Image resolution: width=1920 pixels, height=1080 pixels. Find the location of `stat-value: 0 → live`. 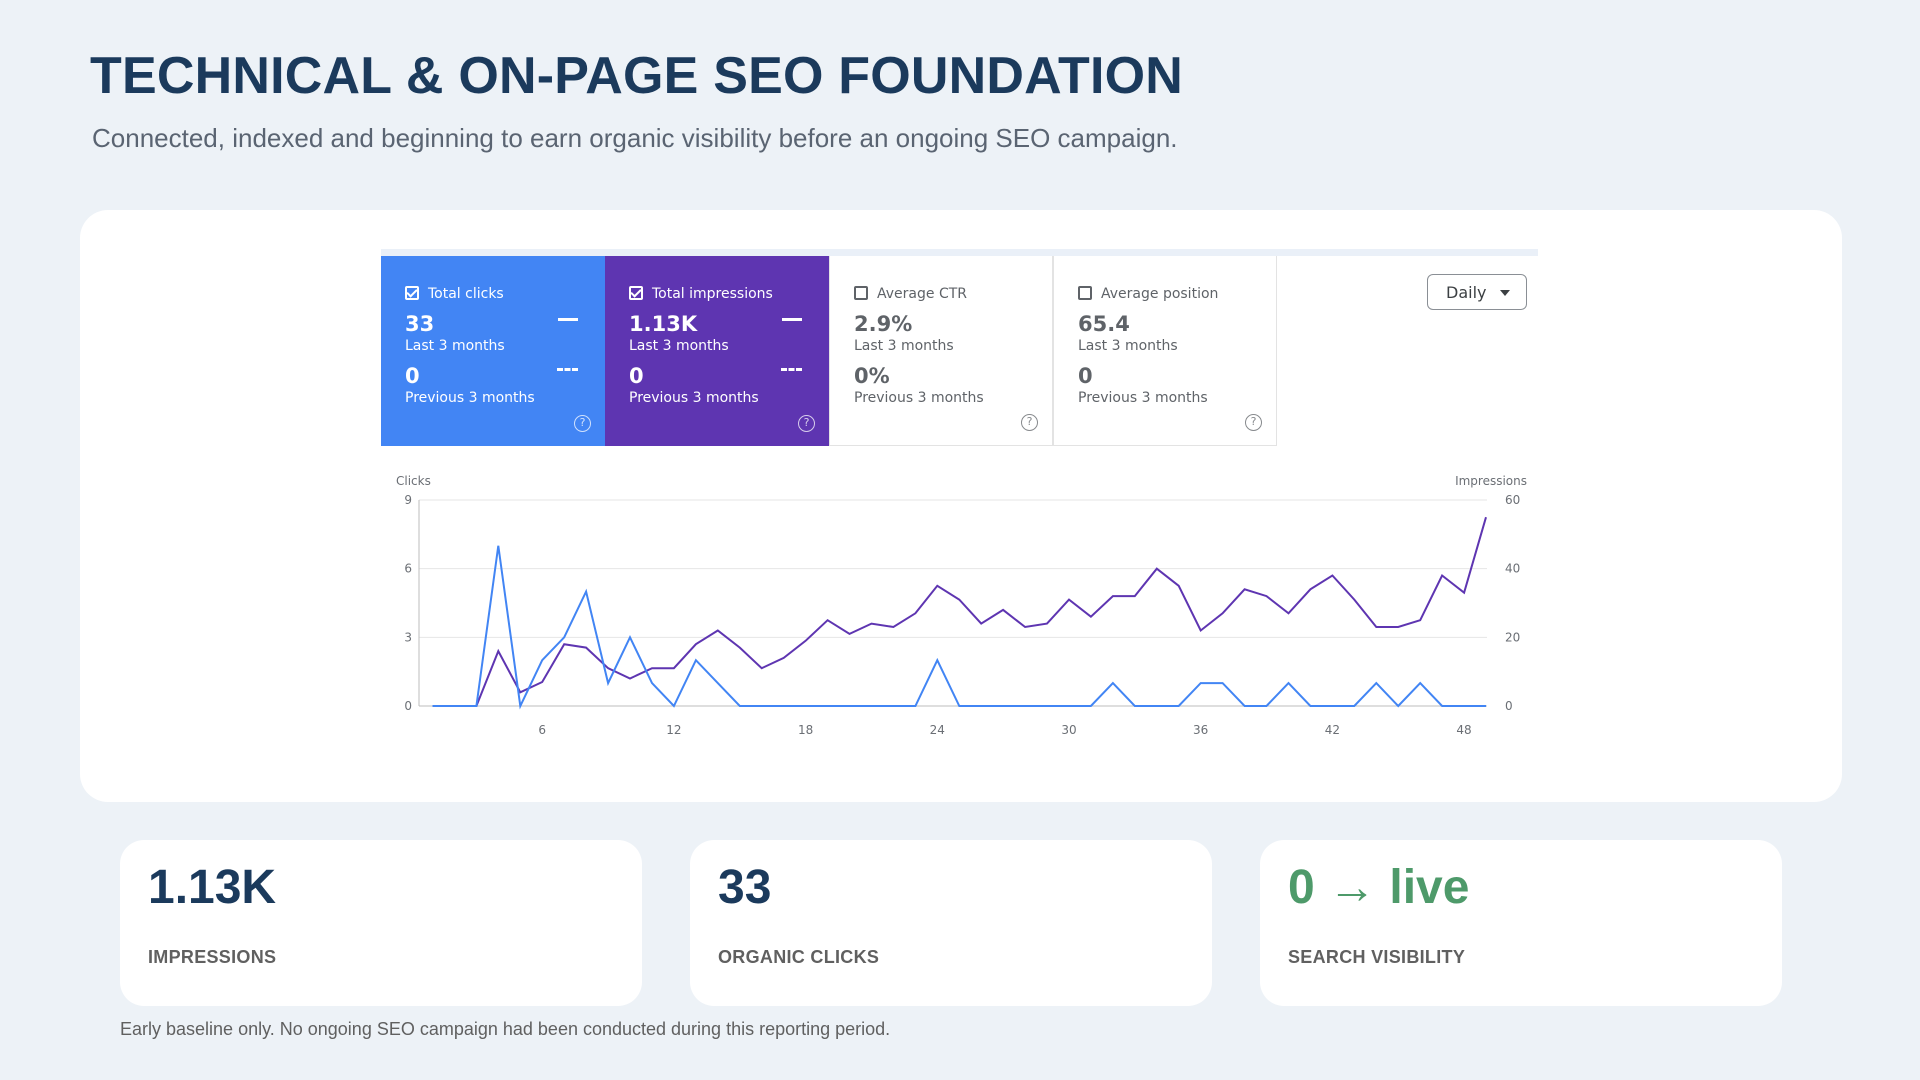

stat-value: 0 → live is located at coordinates (1379, 887).